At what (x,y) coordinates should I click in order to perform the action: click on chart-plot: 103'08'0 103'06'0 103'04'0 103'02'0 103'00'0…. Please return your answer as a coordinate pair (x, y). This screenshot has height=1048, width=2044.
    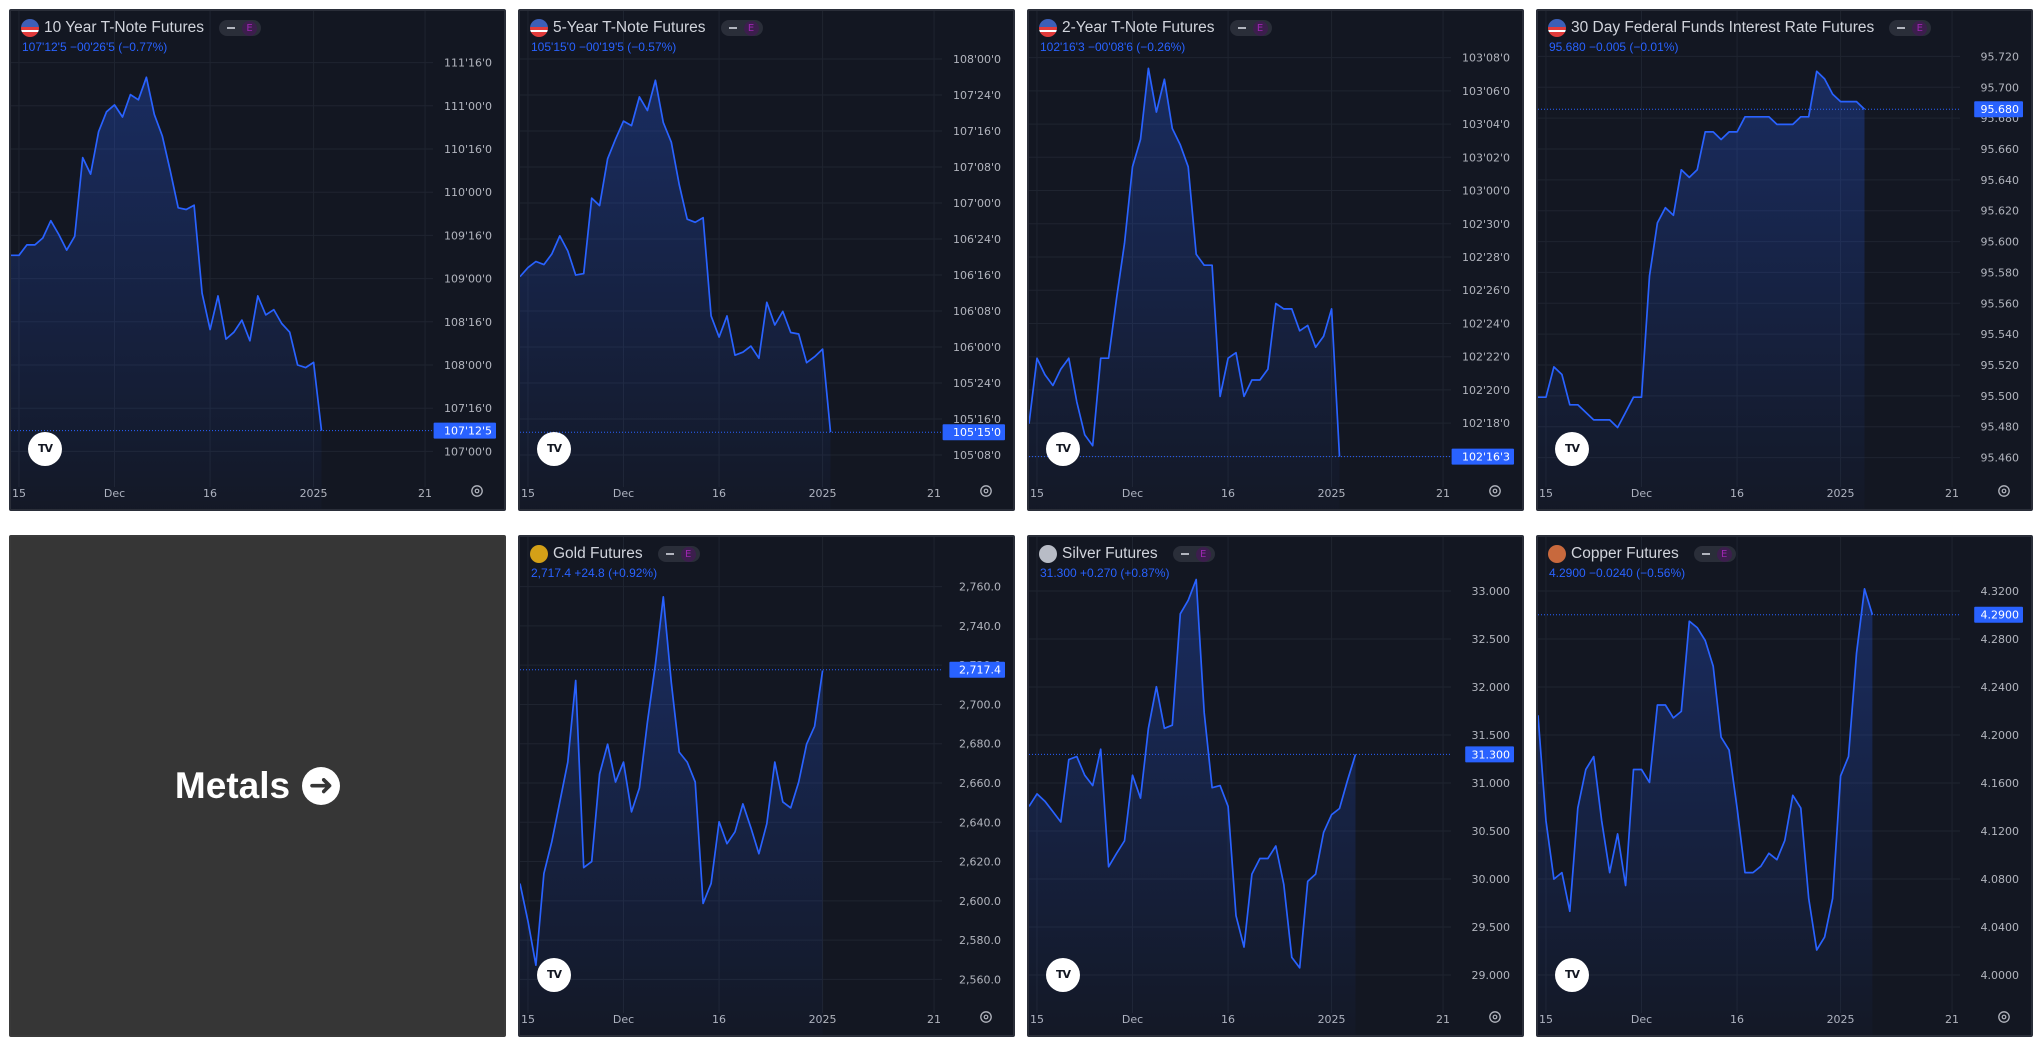
    Looking at the image, I should click on (1275, 260).